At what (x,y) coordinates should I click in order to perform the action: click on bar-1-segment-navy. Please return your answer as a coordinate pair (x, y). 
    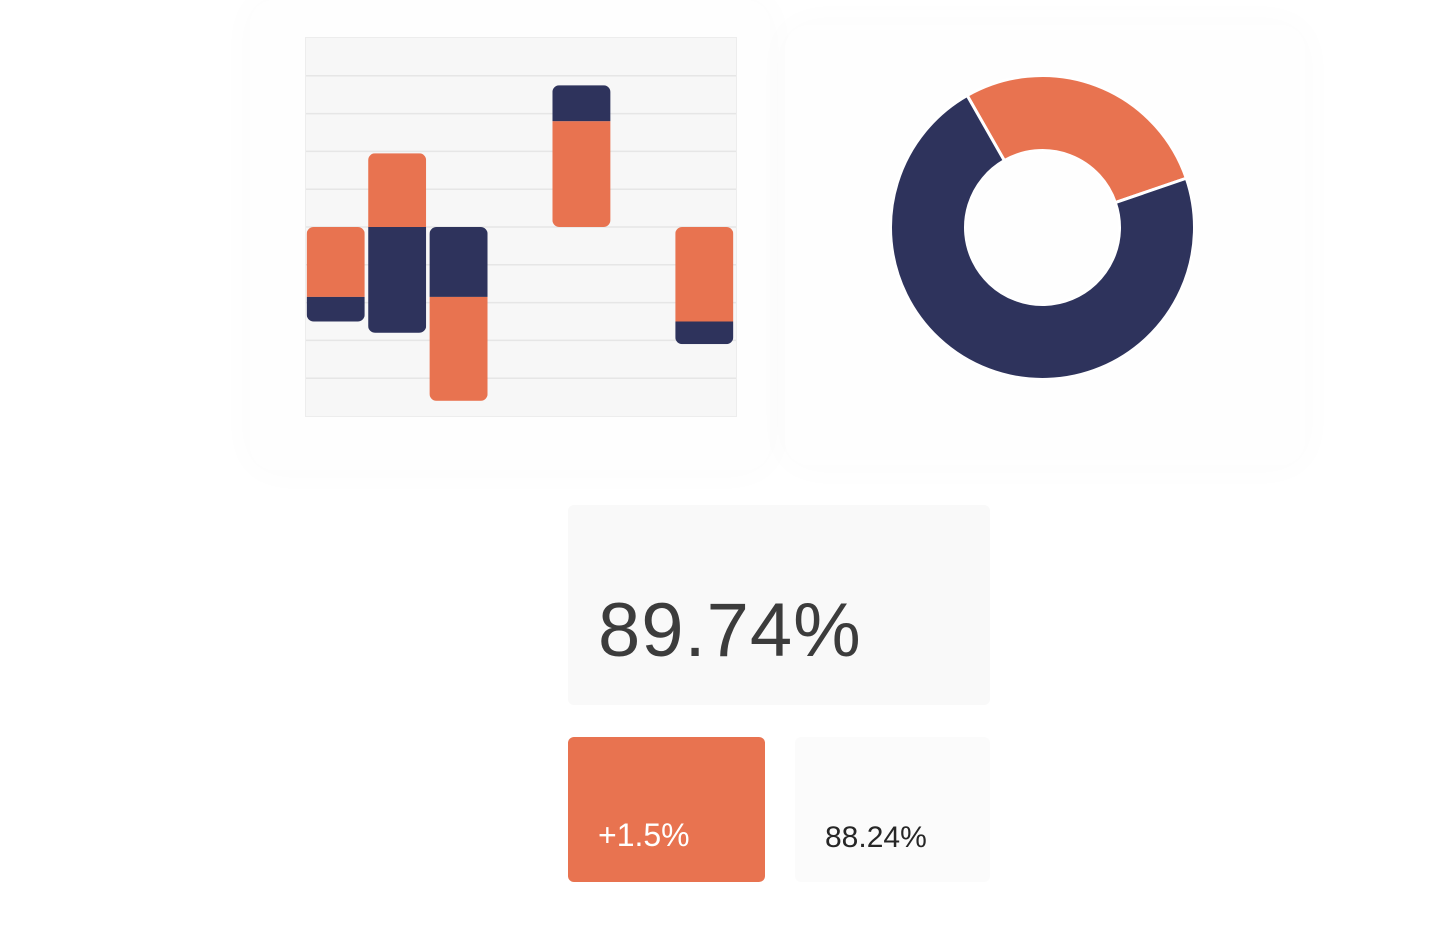
    Looking at the image, I should click on (335, 309).